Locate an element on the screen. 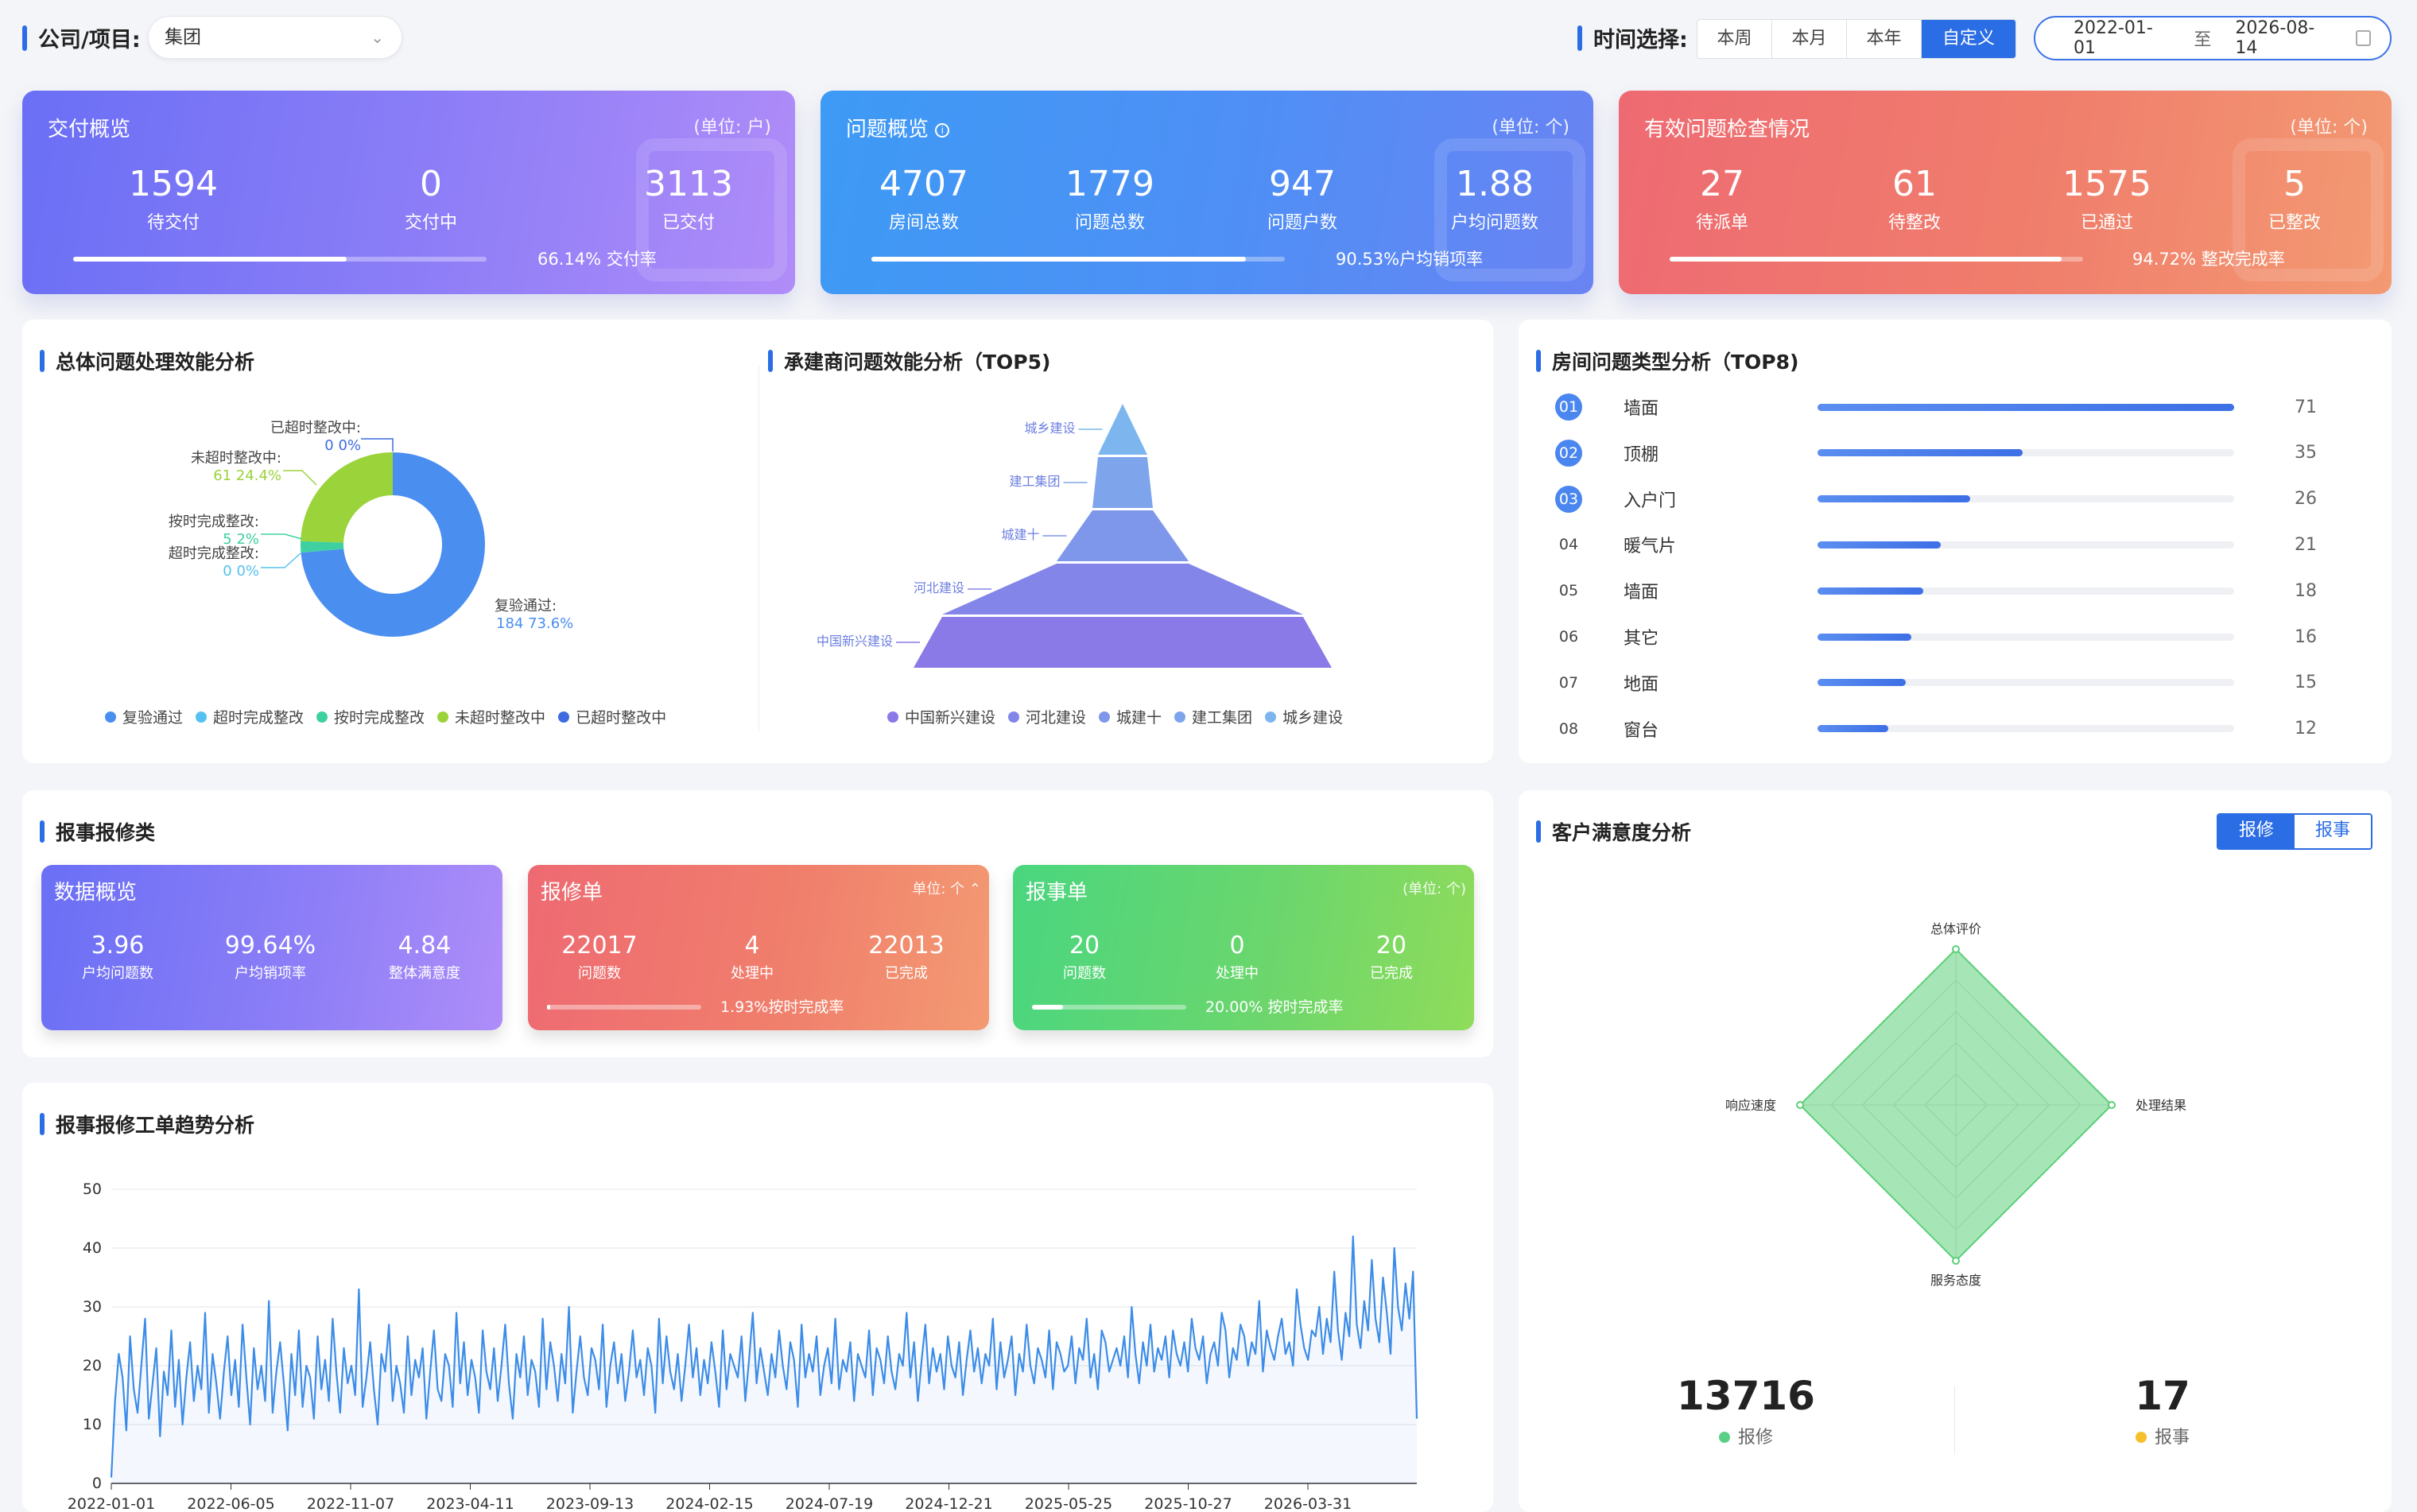 Image resolution: width=2417 pixels, height=1512 pixels. rank-row: 04 暖气片 21 is located at coordinates (1936, 544).